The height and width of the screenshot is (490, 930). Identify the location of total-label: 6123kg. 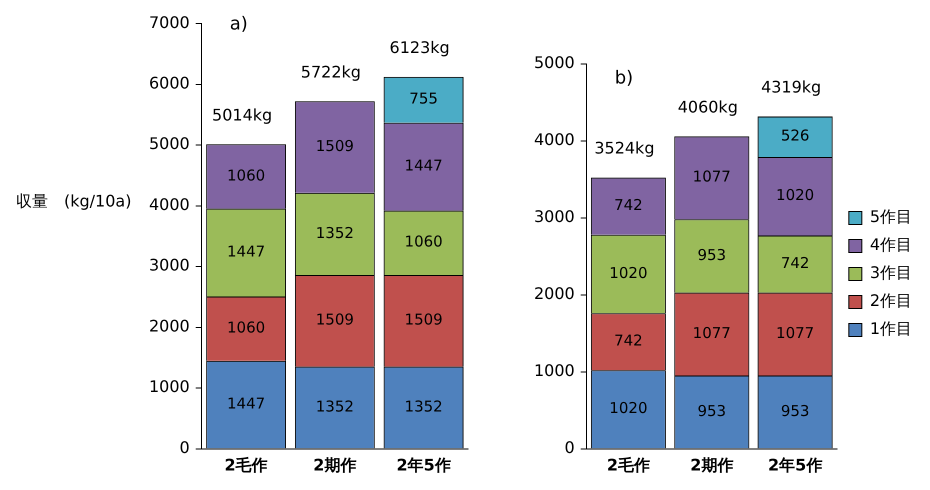
(420, 48).